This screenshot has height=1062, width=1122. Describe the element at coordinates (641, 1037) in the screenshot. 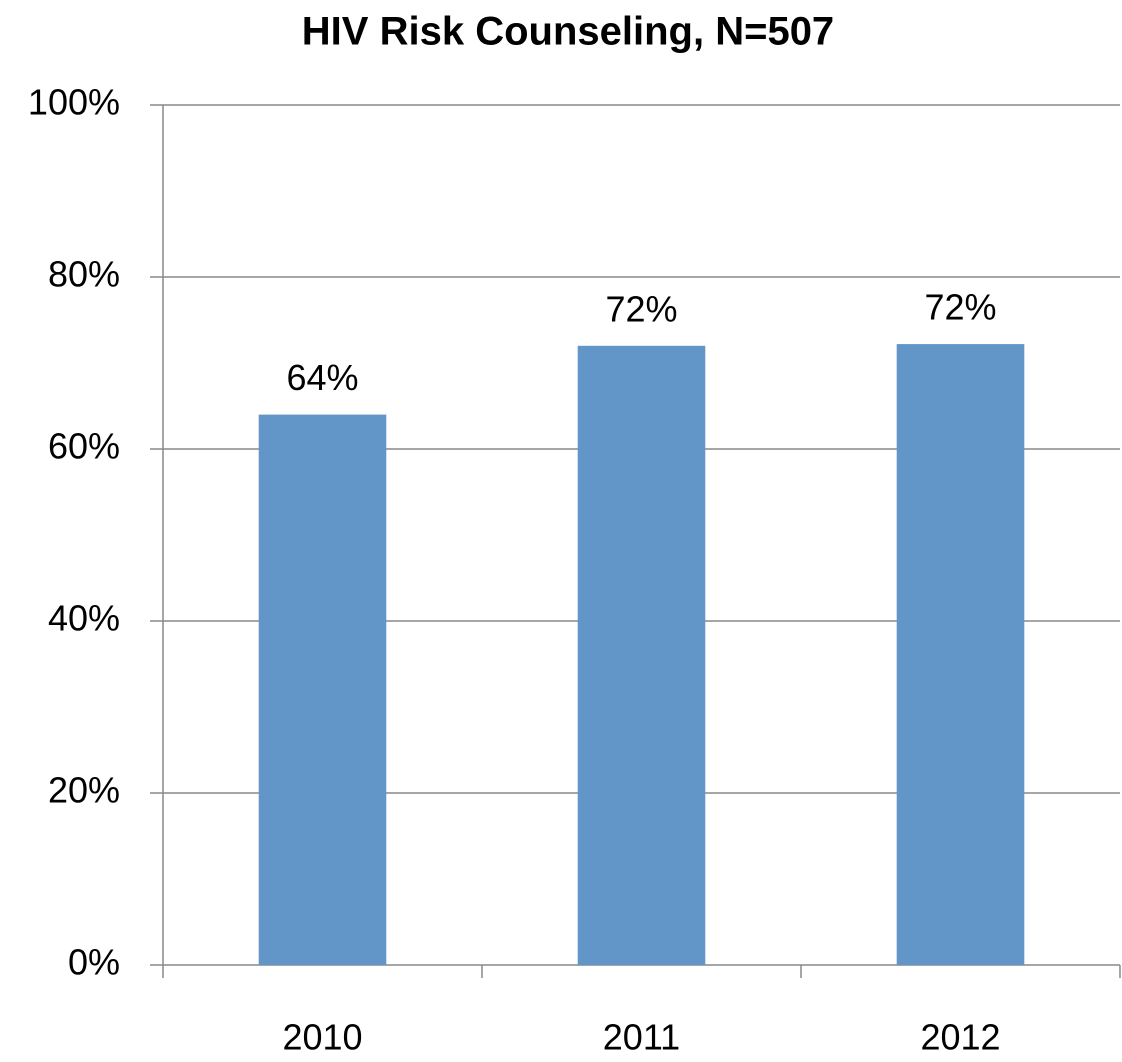

I see `x-tick-label: 2011` at that location.